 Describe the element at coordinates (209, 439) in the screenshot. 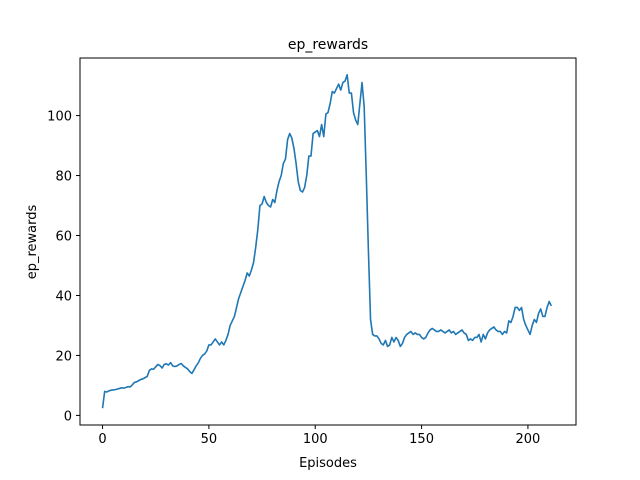

I see `x-tick-label: 50` at that location.